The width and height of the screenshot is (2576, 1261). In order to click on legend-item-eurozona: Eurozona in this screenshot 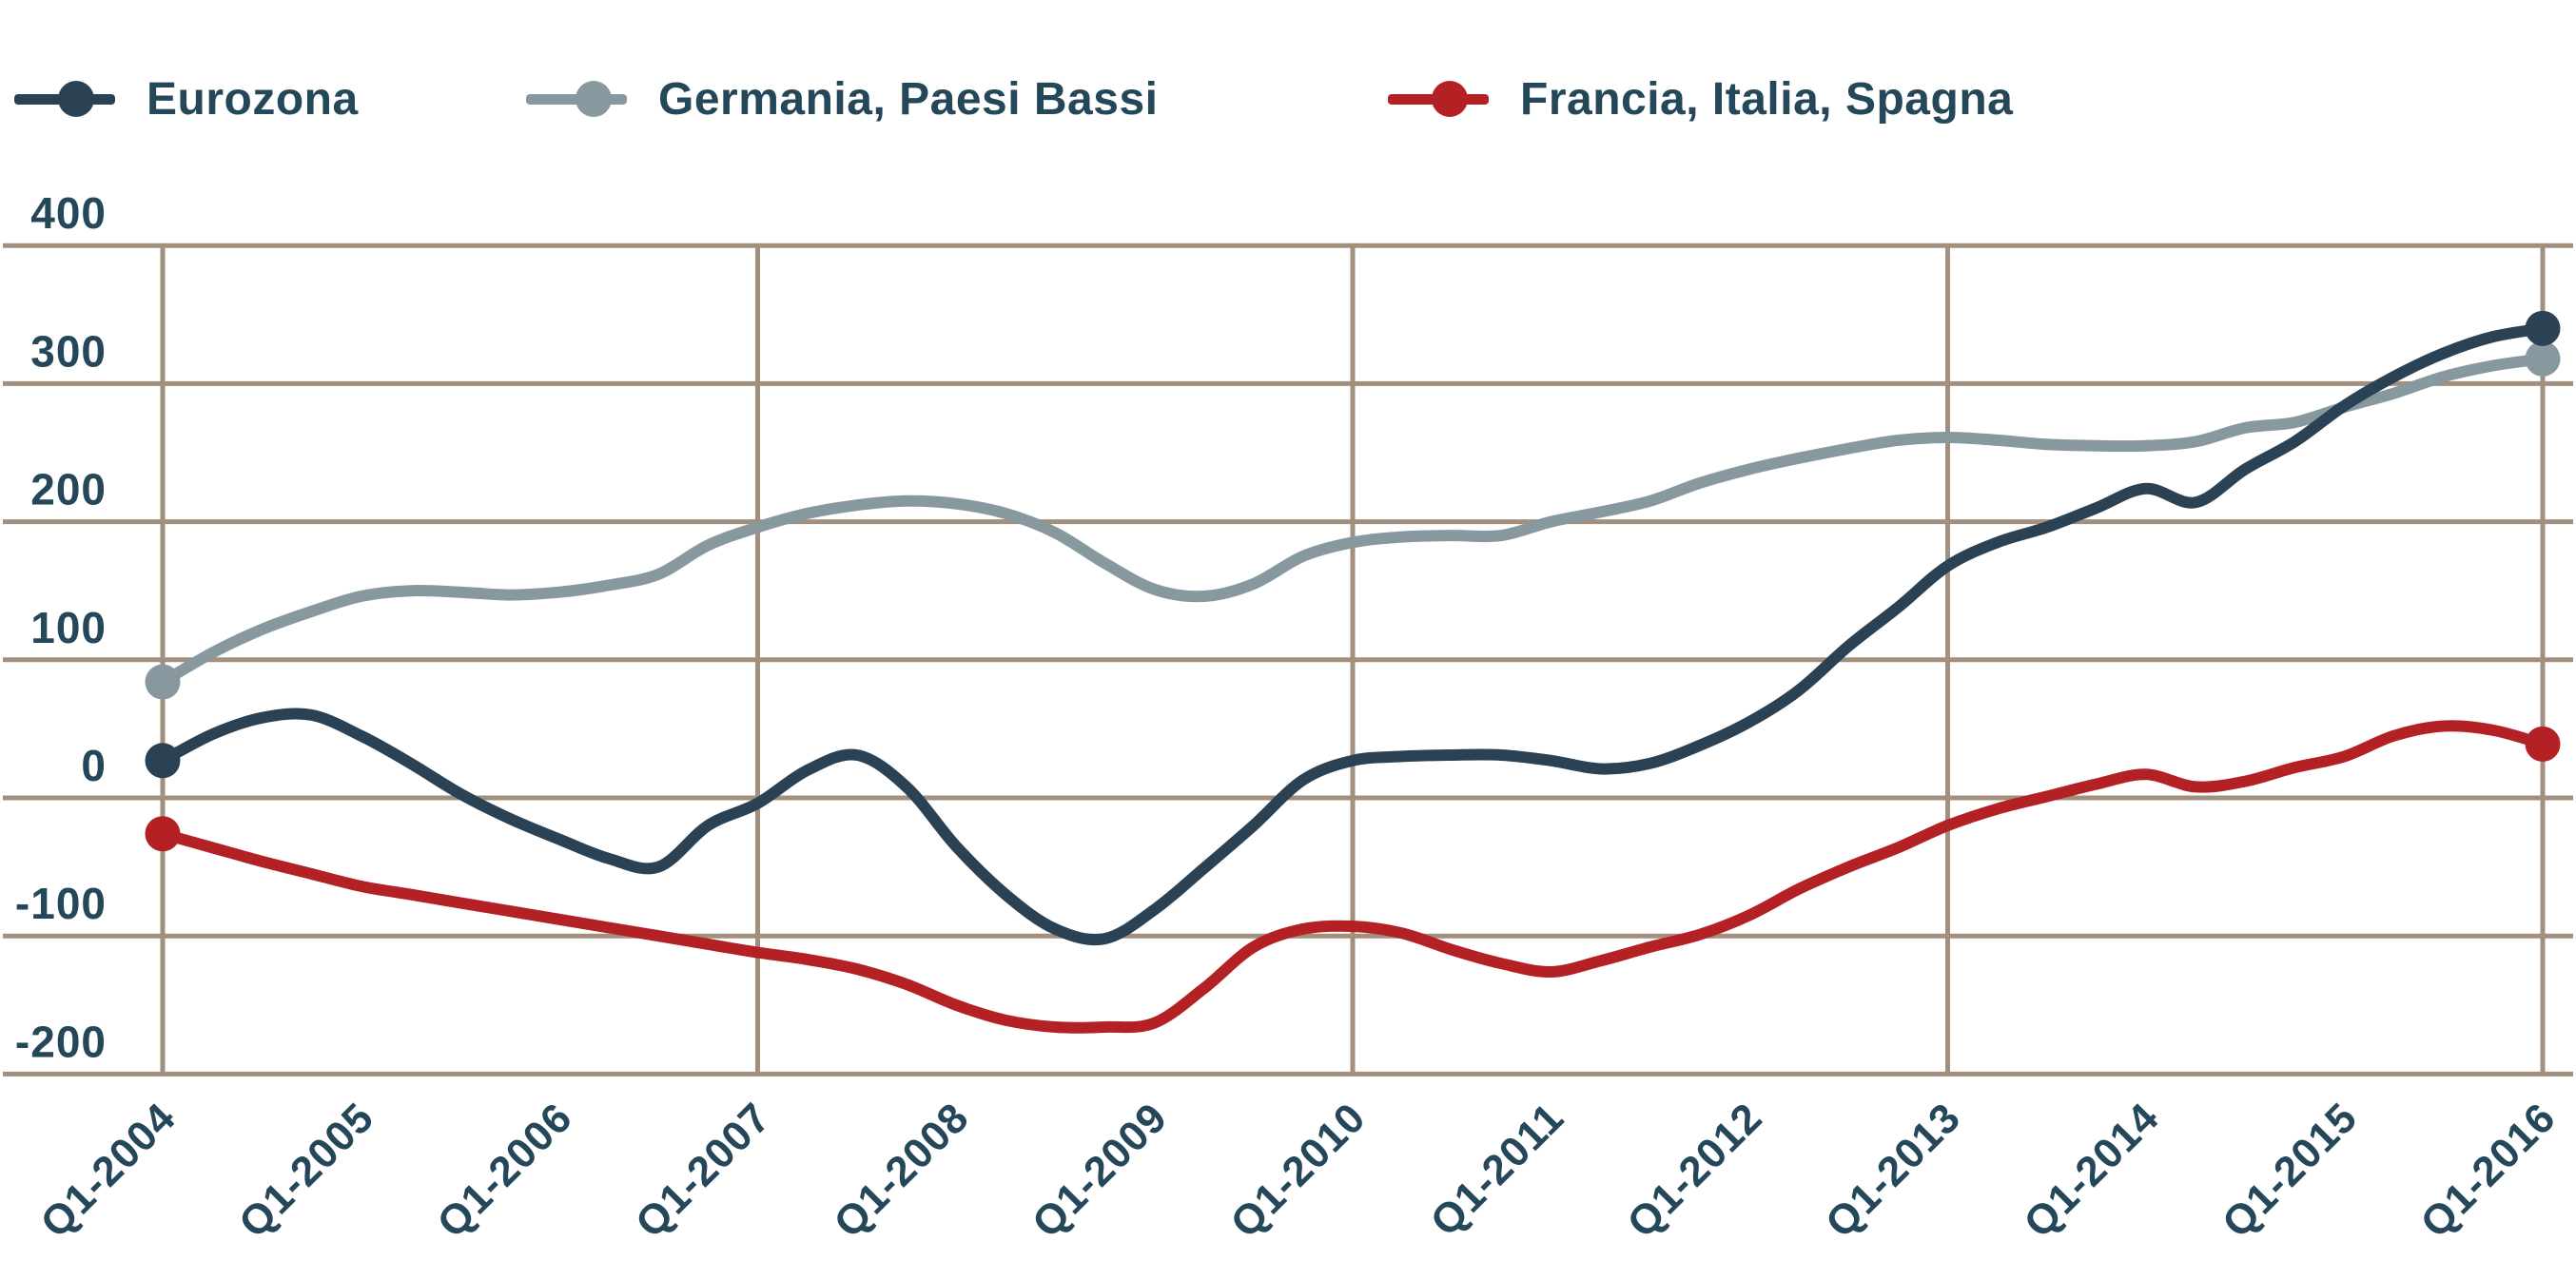, I will do `click(187, 99)`.